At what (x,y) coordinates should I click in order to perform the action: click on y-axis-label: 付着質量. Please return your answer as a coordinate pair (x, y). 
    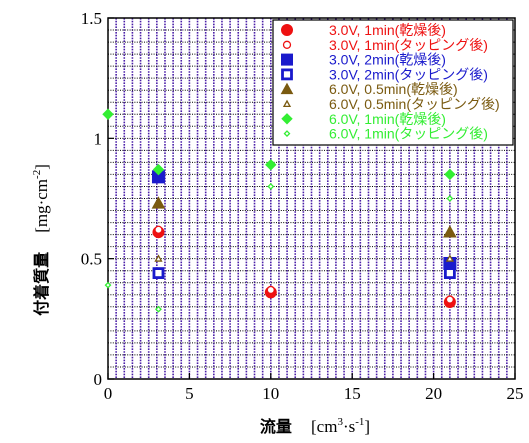
    Looking at the image, I should click on (41, 284).